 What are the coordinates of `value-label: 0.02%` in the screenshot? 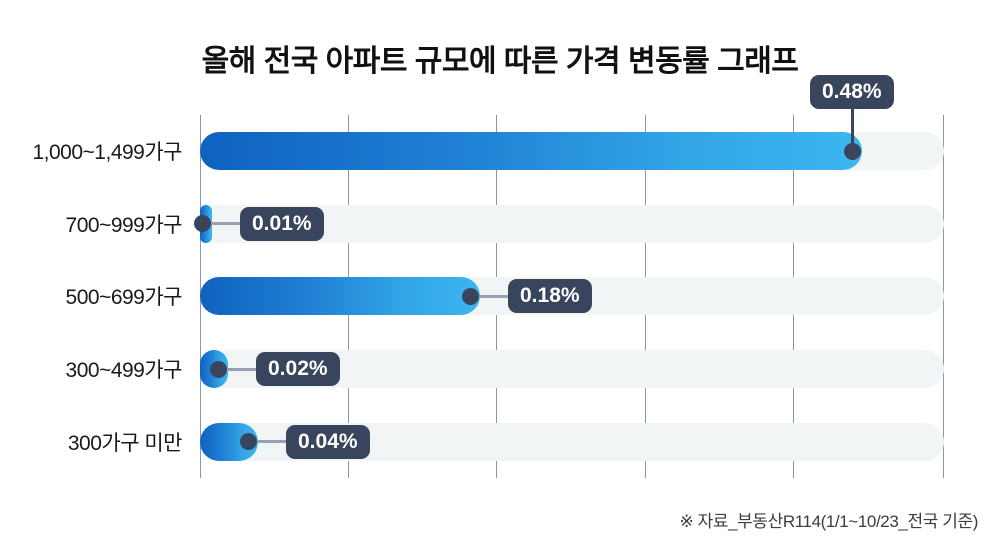 It's located at (298, 369).